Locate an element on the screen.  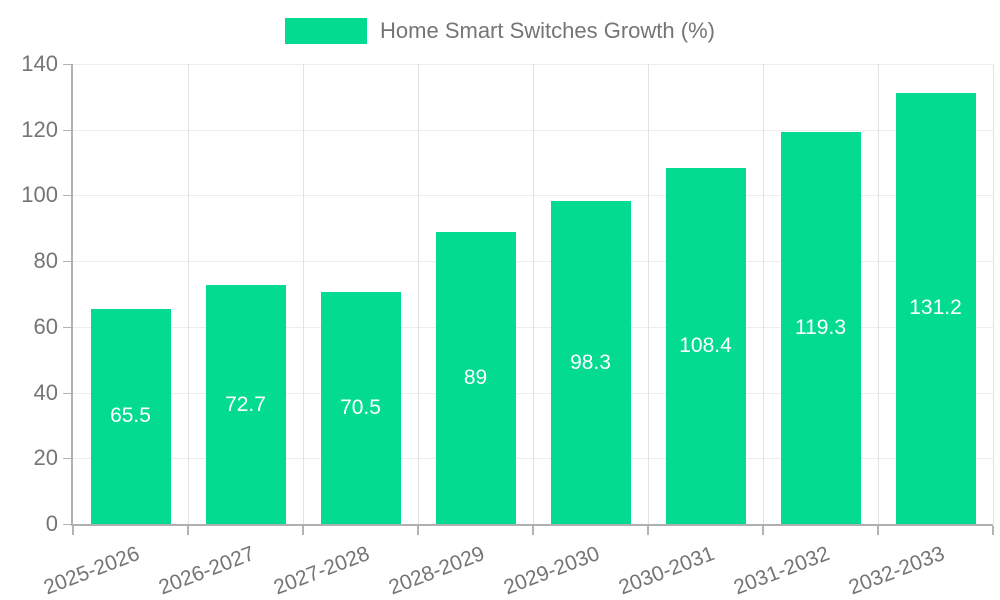
legend-swatch is located at coordinates (326, 31).